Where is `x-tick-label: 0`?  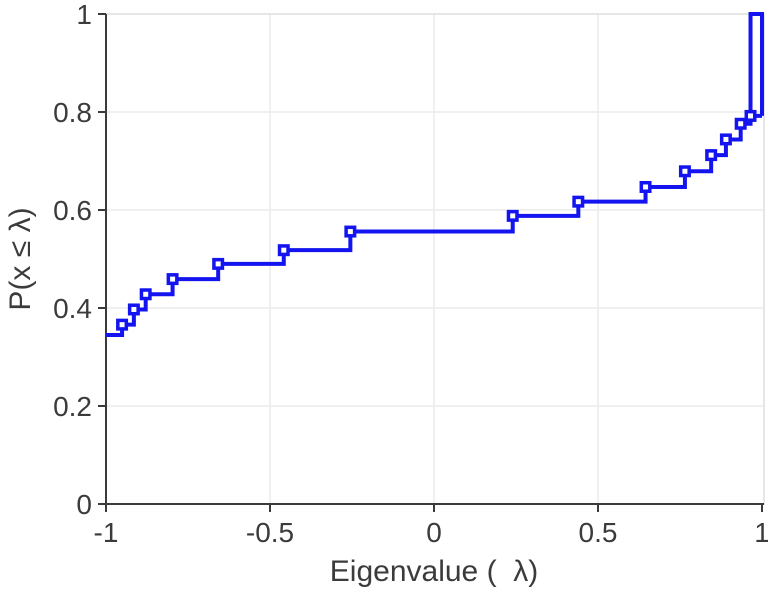
x-tick-label: 0 is located at coordinates (434, 532).